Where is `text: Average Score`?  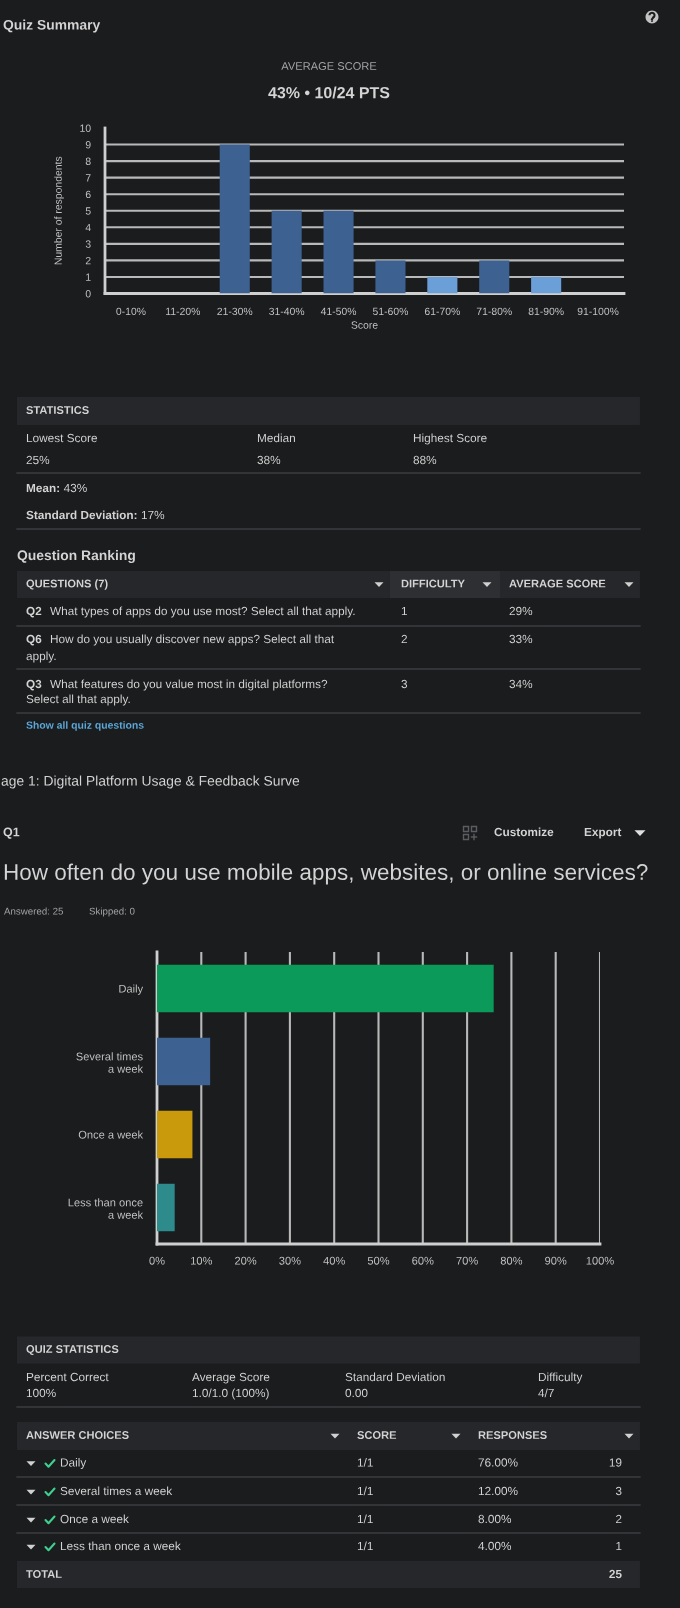 text: Average Score is located at coordinates (231, 1378).